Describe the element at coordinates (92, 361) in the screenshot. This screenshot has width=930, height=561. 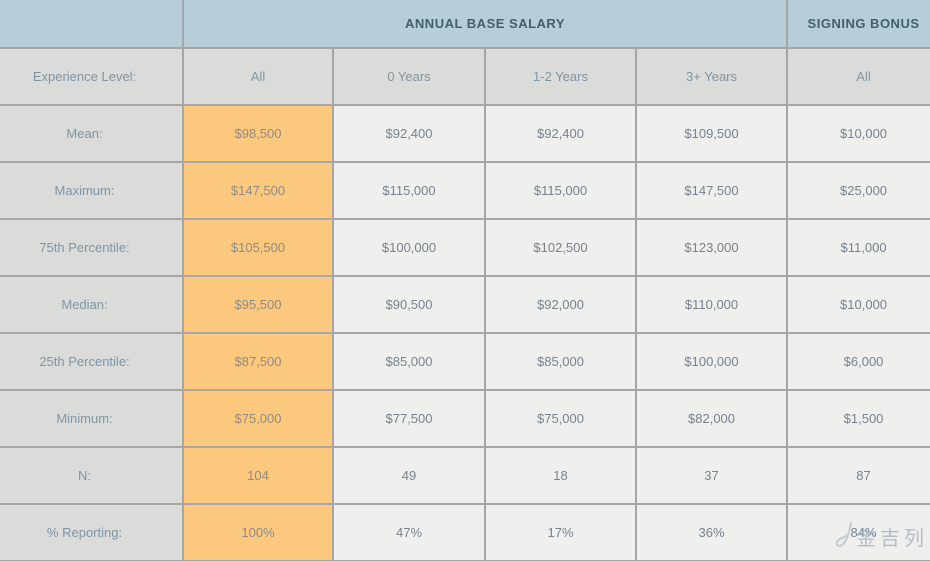
I see `row-label: 25th Percentile:` at that location.